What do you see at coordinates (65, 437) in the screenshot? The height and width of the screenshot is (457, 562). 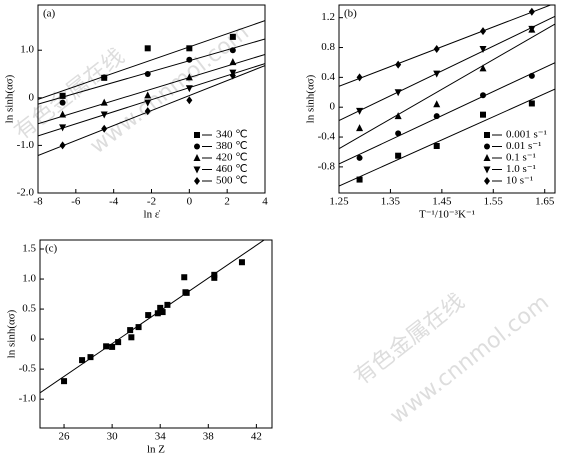 I see `x-tick-label: 26` at bounding box center [65, 437].